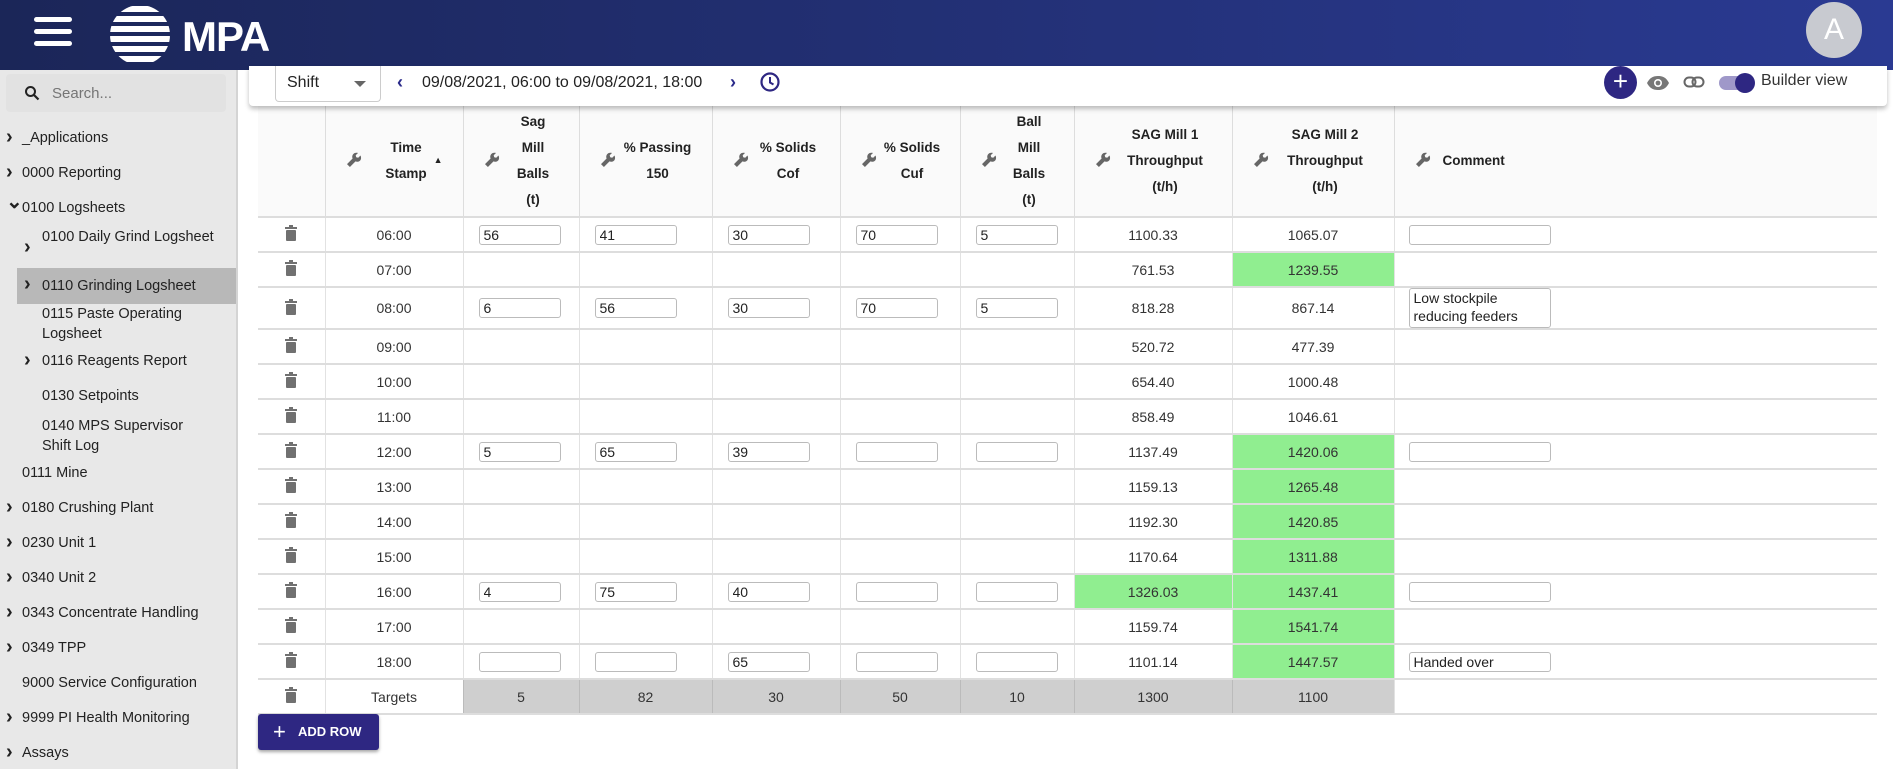 This screenshot has height=769, width=1893. Describe the element at coordinates (1834, 30) in the screenshot. I see `avatar: A` at that location.